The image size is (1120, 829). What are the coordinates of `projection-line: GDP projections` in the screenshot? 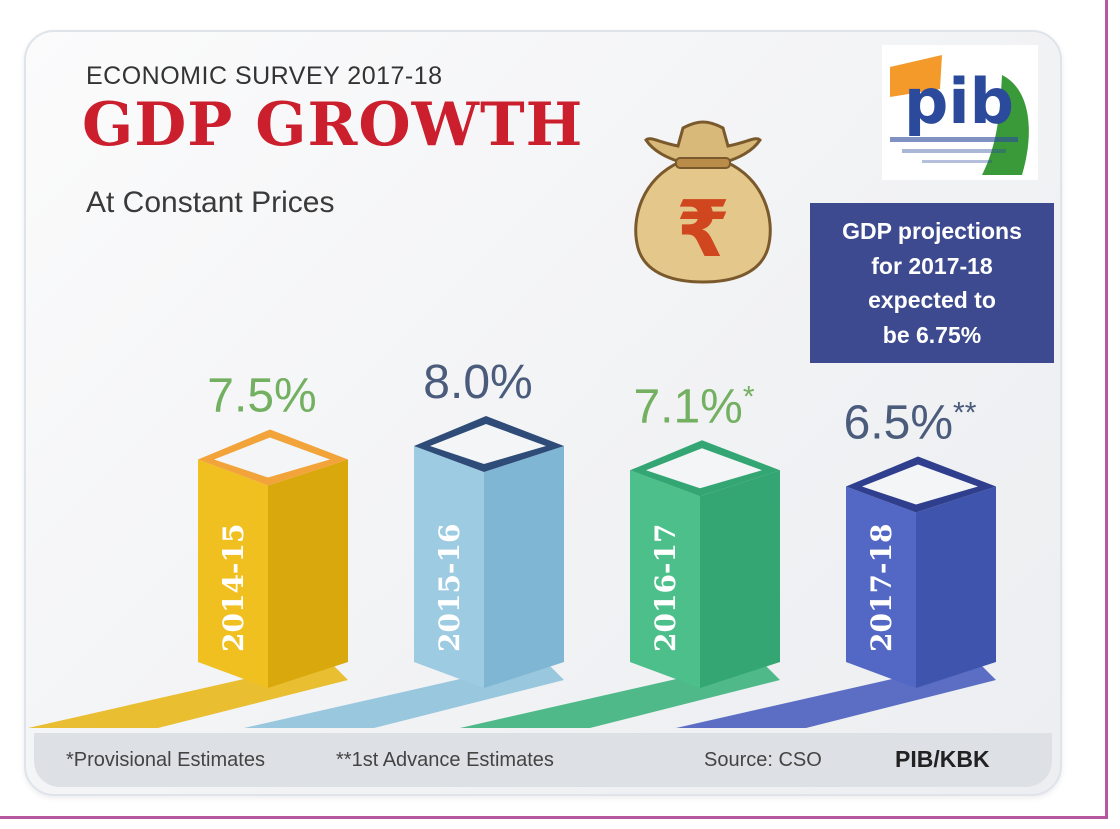 It's located at (932, 231).